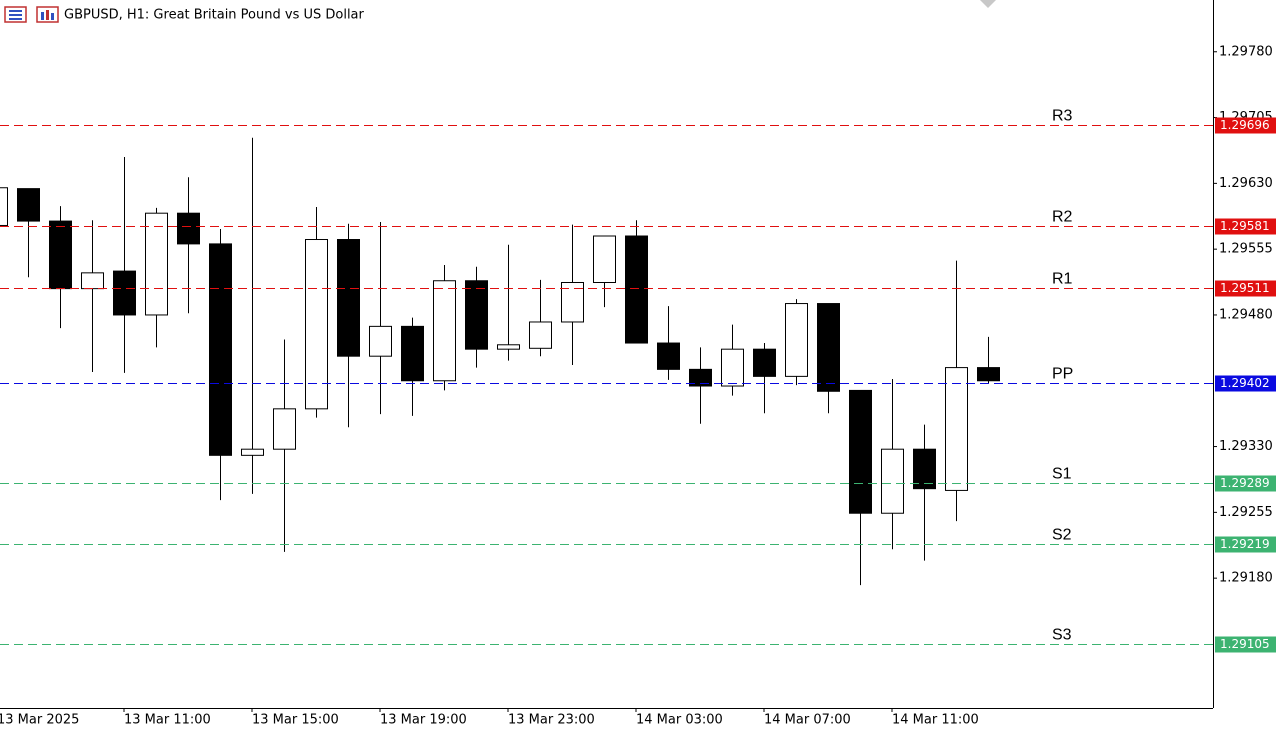 The width and height of the screenshot is (1278, 730). I want to click on x-tick-label: 14 Mar 03:00, so click(679, 720).